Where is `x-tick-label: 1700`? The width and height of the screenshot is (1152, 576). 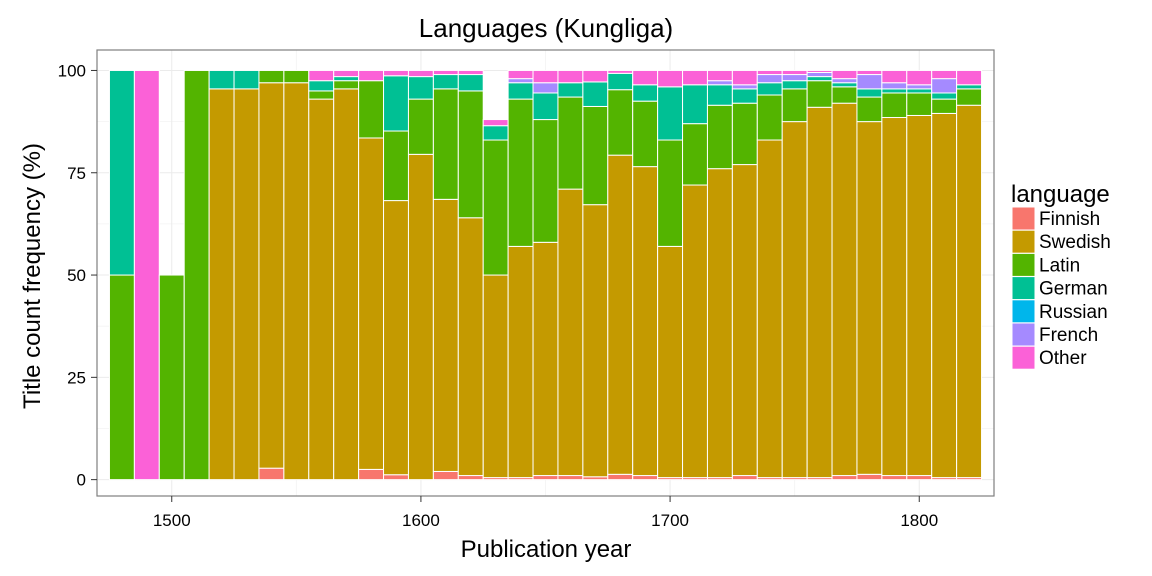 x-tick-label: 1700 is located at coordinates (670, 520).